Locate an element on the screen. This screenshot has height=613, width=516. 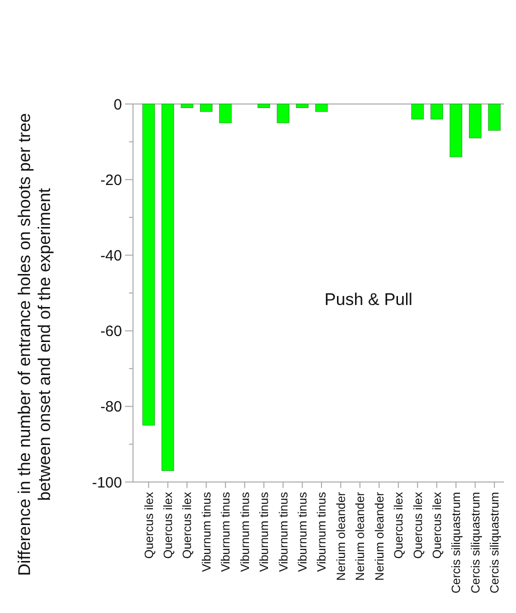
y-tick-label: 0 is located at coordinates (118, 105).